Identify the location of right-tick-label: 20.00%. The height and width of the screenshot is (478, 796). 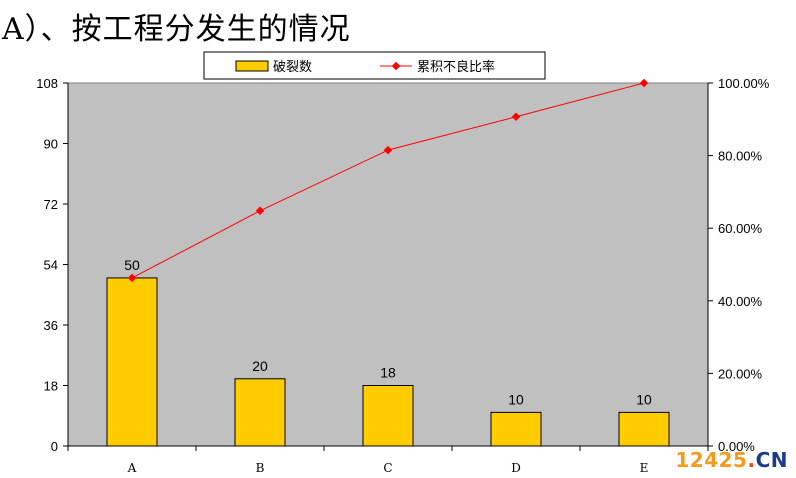
(740, 373).